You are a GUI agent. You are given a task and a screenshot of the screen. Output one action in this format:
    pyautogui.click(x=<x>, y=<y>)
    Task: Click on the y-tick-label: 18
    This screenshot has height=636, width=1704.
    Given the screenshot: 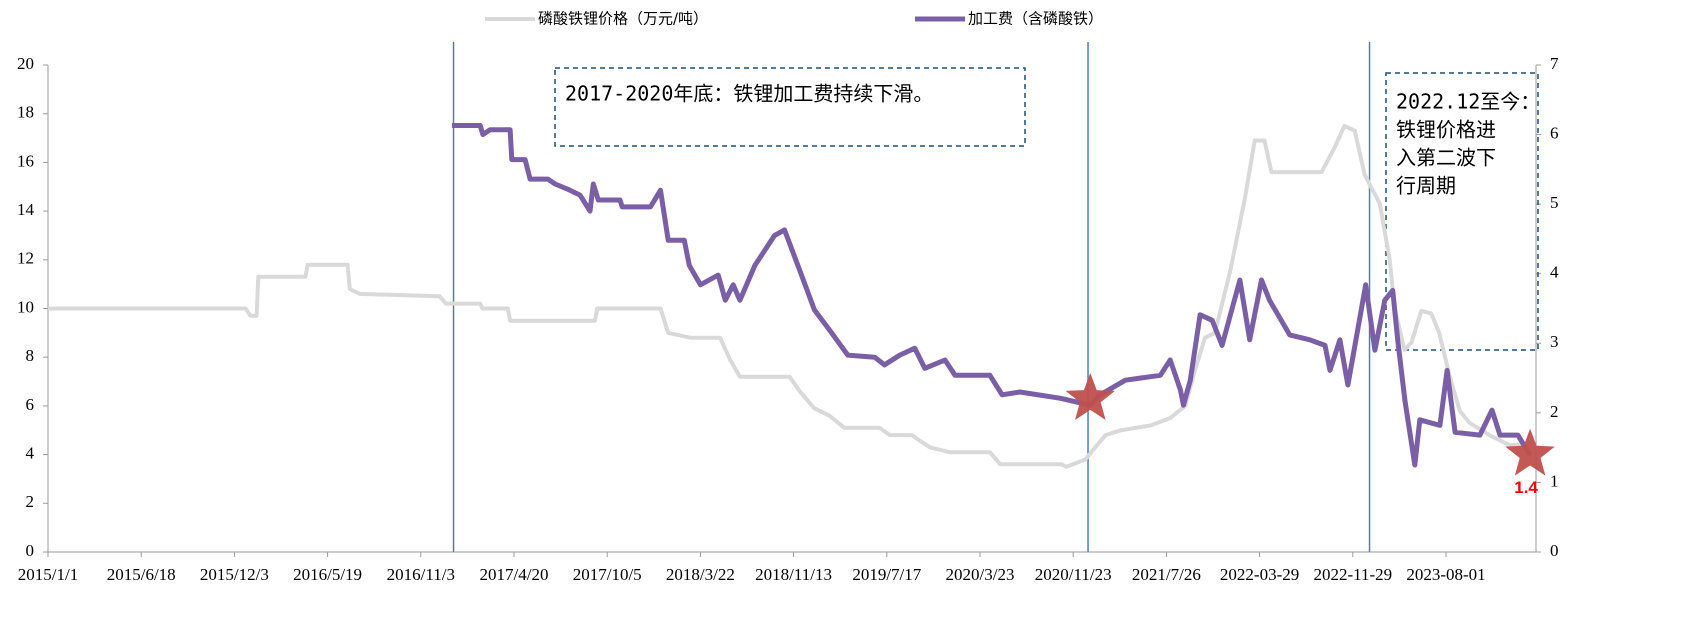 What is the action you would take?
    pyautogui.click(x=25, y=112)
    